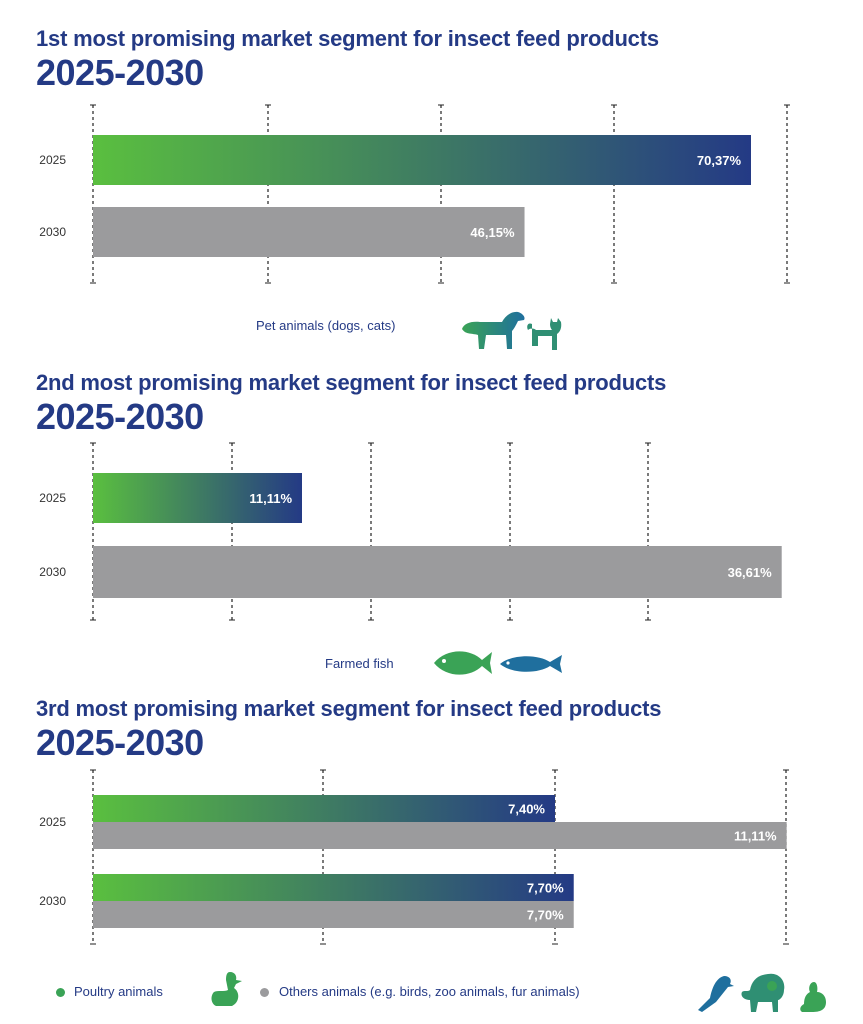 The height and width of the screenshot is (1024, 863). I want to click on chart3-period: 2025-2030, so click(120, 742).